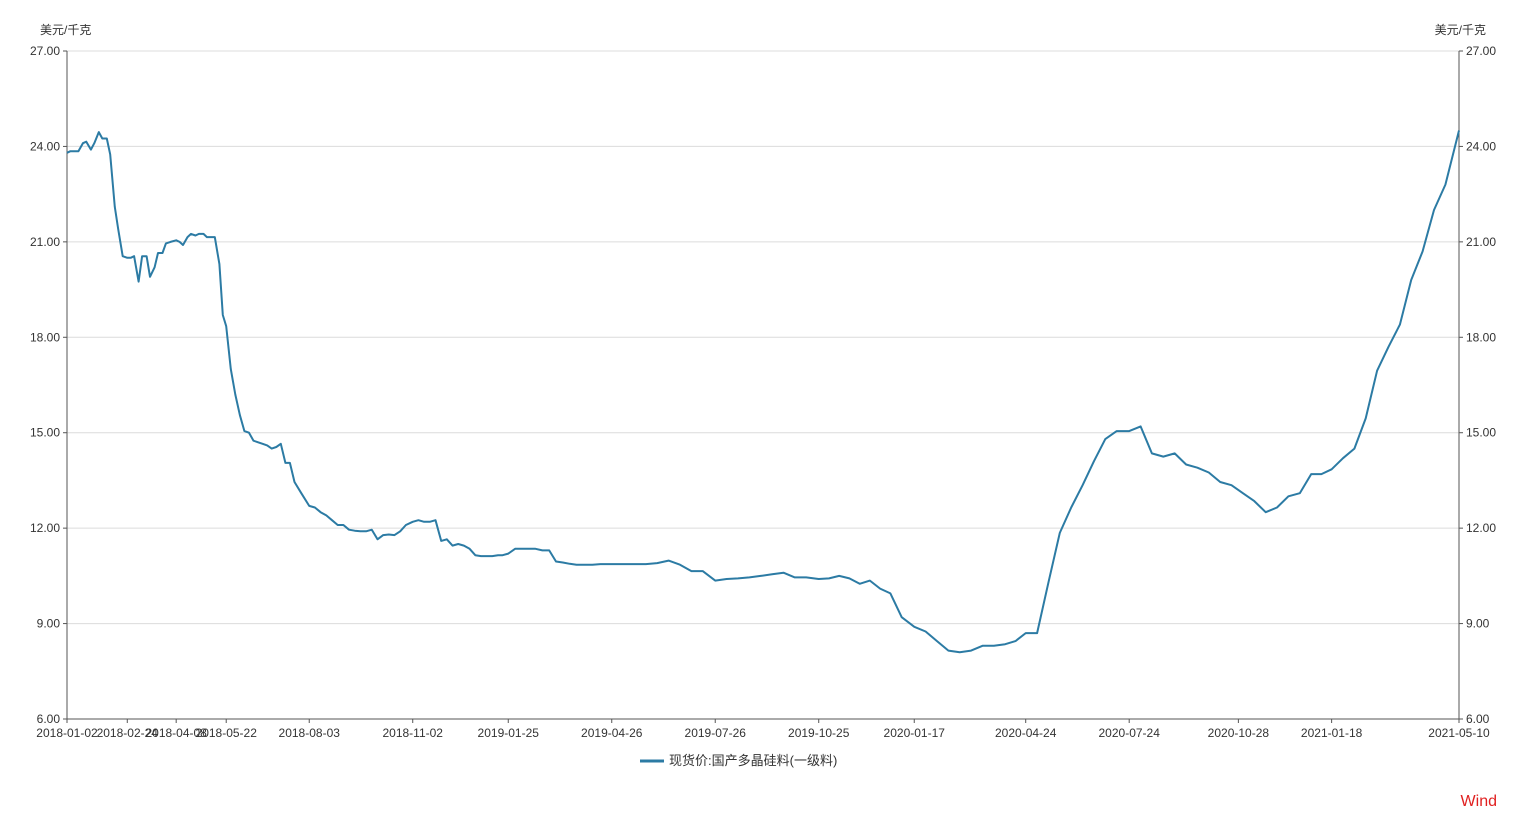 This screenshot has height=820, width=1526. What do you see at coordinates (65, 30) in the screenshot?
I see `y-axis-unit-left: 美元/千克` at bounding box center [65, 30].